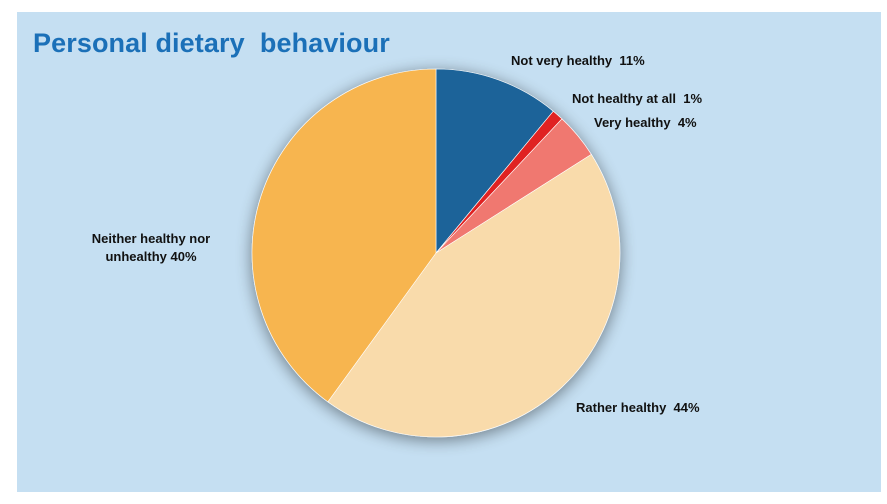 Image resolution: width=887 pixels, height=504 pixels. I want to click on pie-slice-not-very-healthy, so click(494, 161).